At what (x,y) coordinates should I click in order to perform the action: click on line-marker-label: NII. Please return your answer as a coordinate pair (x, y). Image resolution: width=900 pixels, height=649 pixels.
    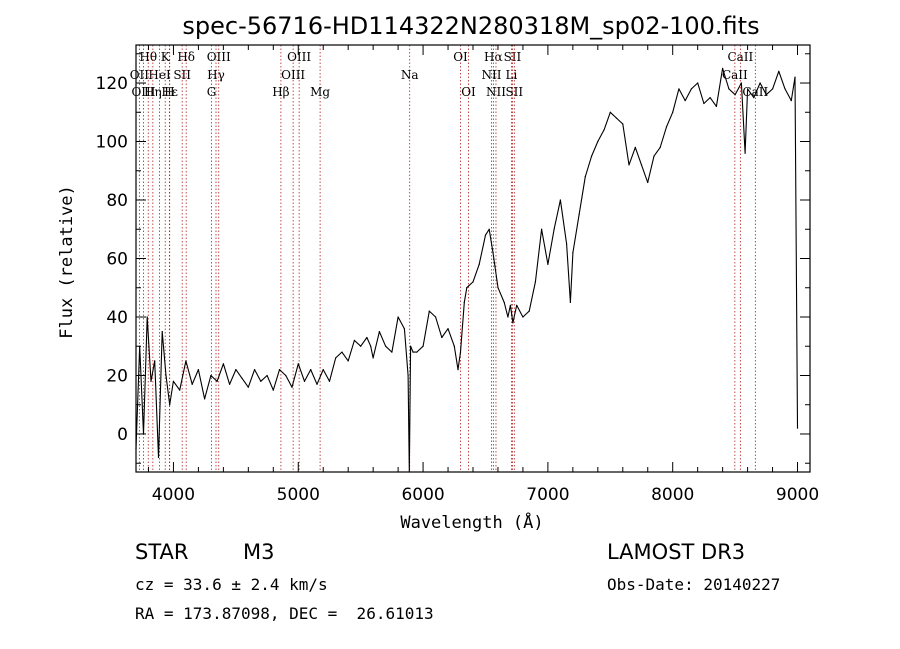
    Looking at the image, I should click on (496, 92).